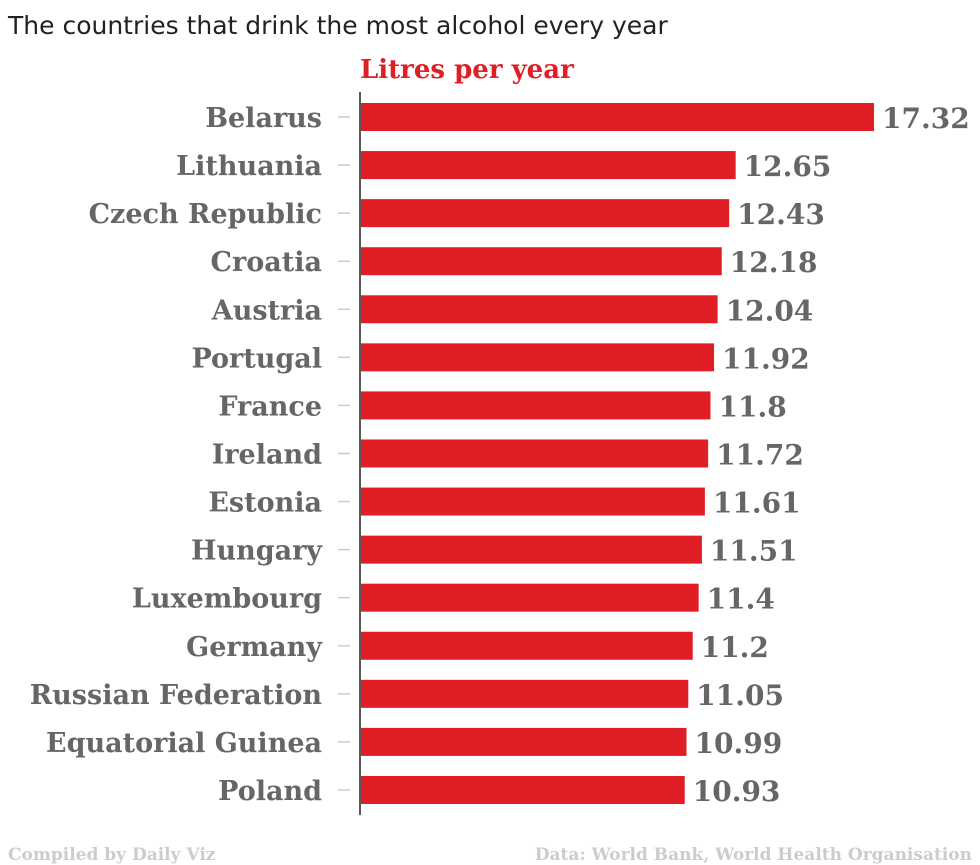 The height and width of the screenshot is (865, 980). I want to click on category-label: Hungary, so click(257, 551).